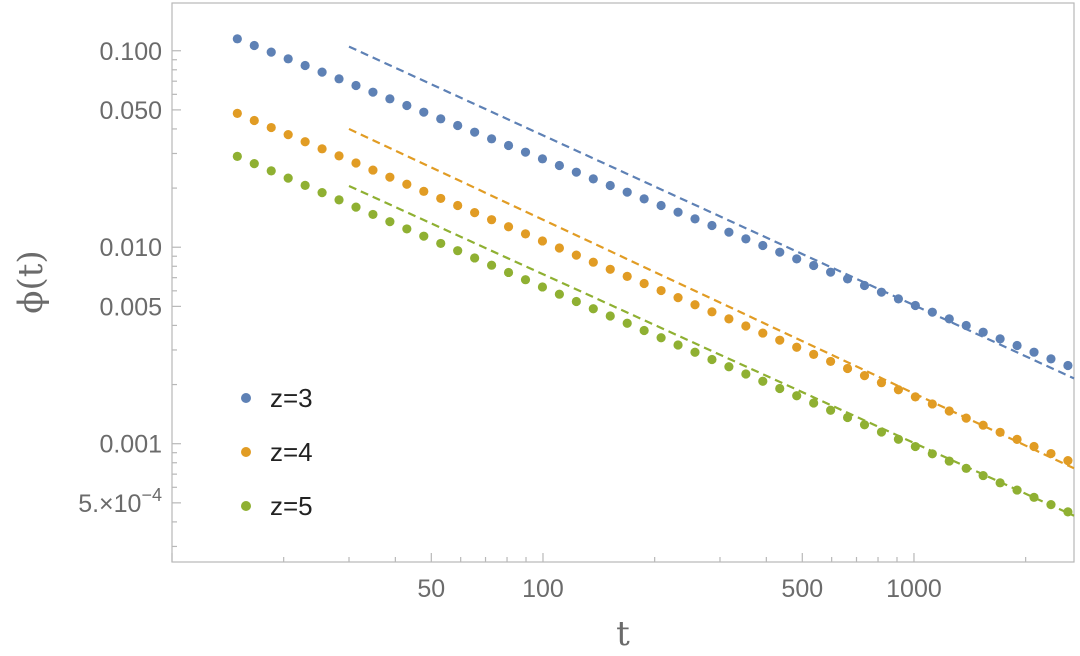 The height and width of the screenshot is (656, 1080). I want to click on x-tick-label: 1000, so click(914, 589).